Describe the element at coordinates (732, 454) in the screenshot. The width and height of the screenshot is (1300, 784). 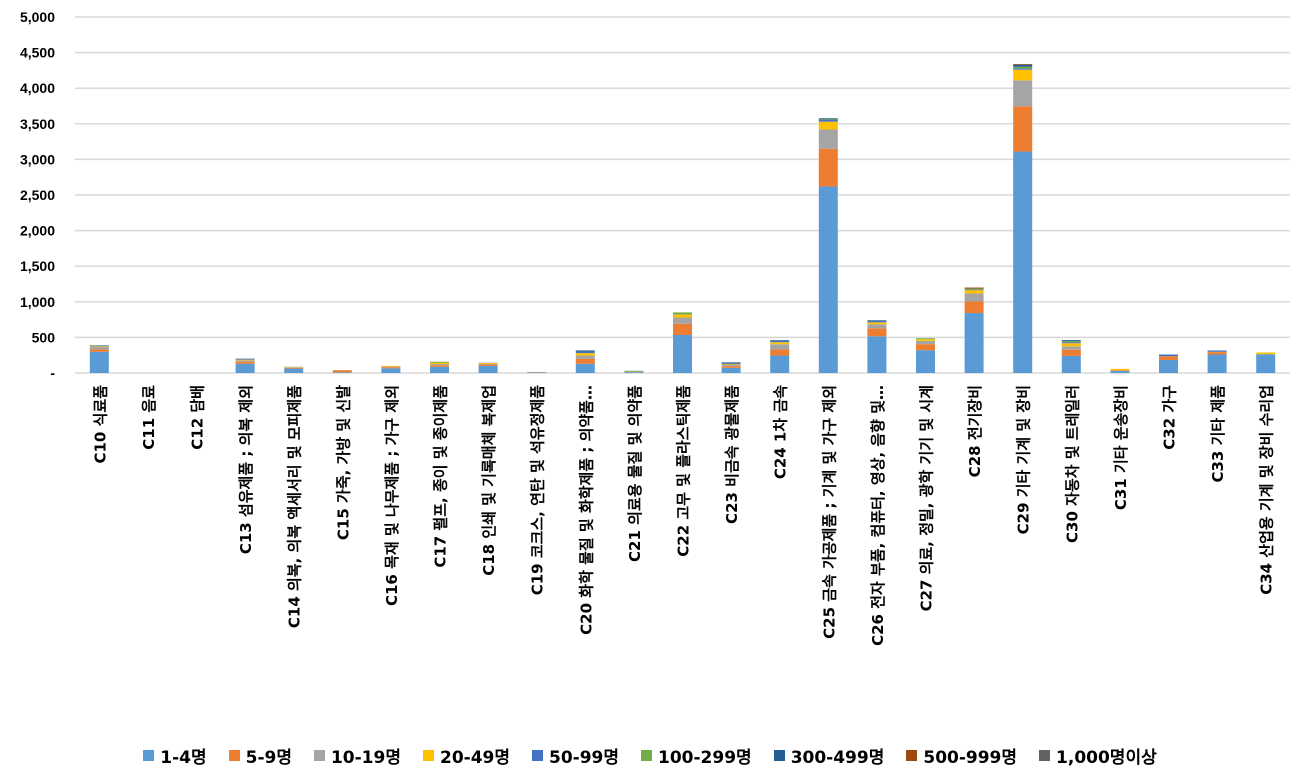
I see `x-tick-label: C23 비금속 광물제품` at that location.